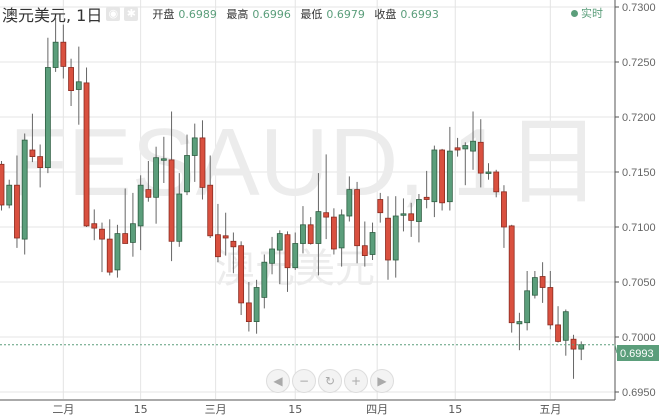  Describe the element at coordinates (237, 14) in the screenshot. I see `high-label: 最高` at that location.